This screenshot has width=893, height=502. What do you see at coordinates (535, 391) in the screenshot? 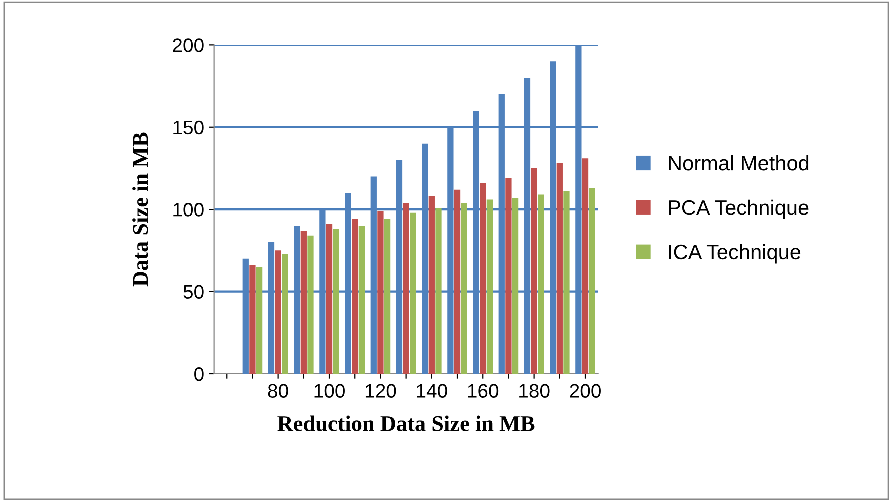
I see `x-tick-label: 180` at bounding box center [535, 391].